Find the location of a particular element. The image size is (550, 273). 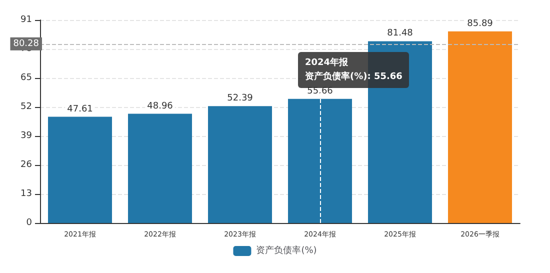

legend-label: 资产负债率(%) is located at coordinates (286, 250).